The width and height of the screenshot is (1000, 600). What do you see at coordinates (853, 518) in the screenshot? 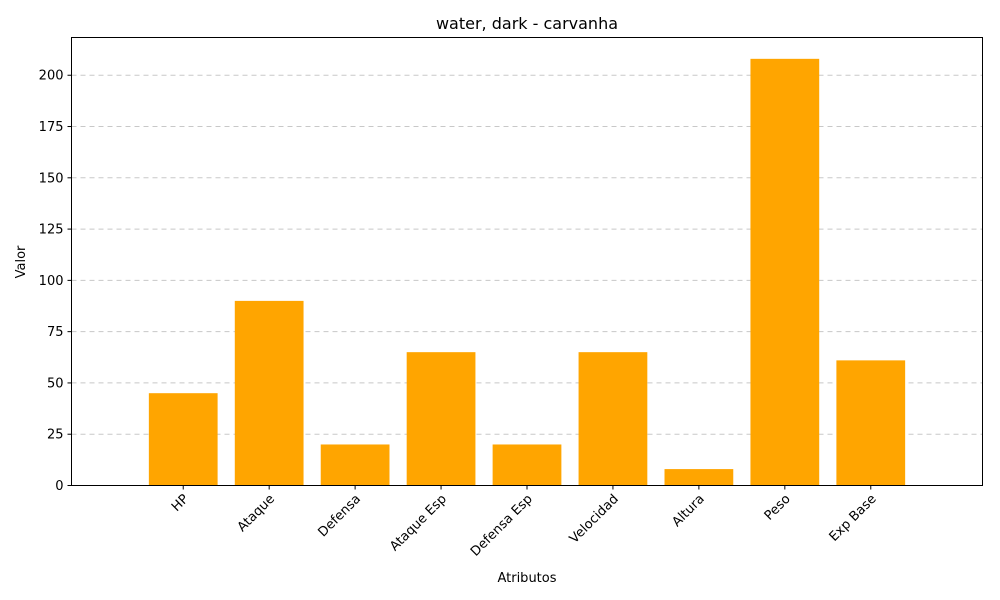
I see `x-tick-label: Exp Base` at bounding box center [853, 518].